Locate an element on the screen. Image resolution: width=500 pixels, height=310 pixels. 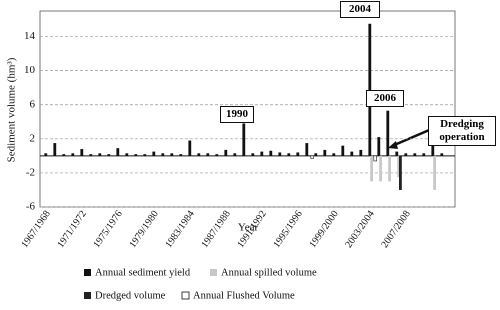
y-axis-label: Sediment volume (hm³) is located at coordinates (12, 109).